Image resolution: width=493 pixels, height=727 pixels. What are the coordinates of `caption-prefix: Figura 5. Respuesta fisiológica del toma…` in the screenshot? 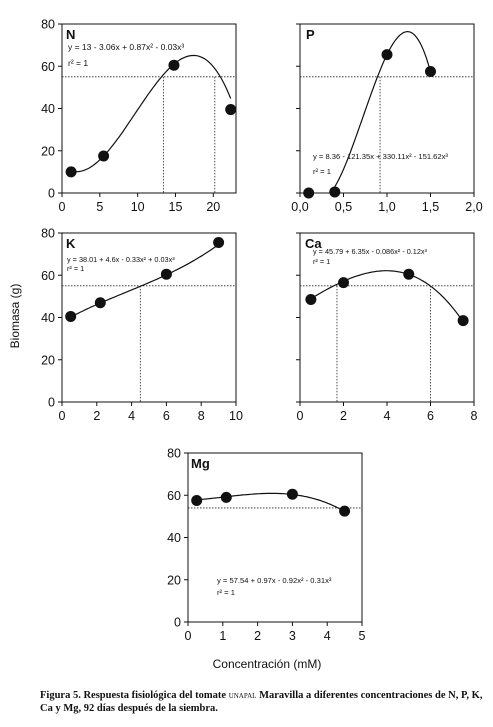 It's located at (134, 695).